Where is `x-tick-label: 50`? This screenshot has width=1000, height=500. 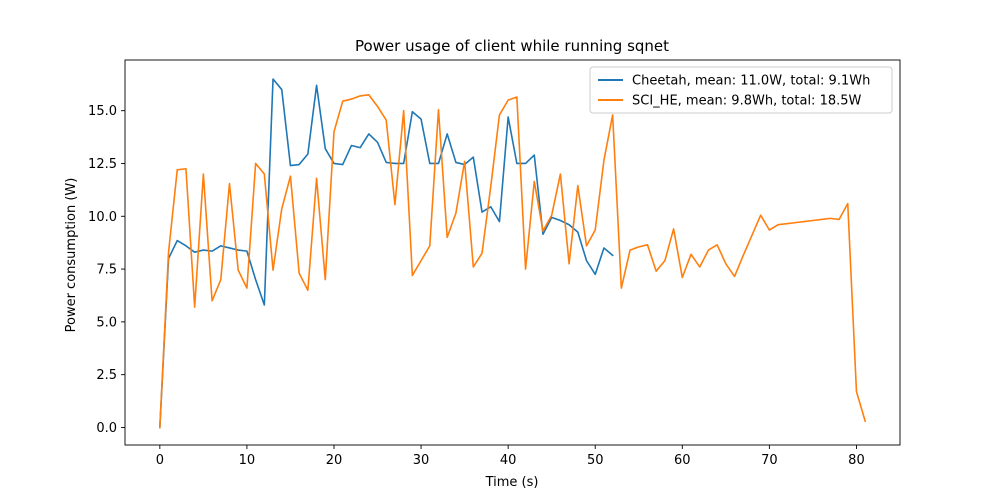 x-tick-label: 50 is located at coordinates (595, 460).